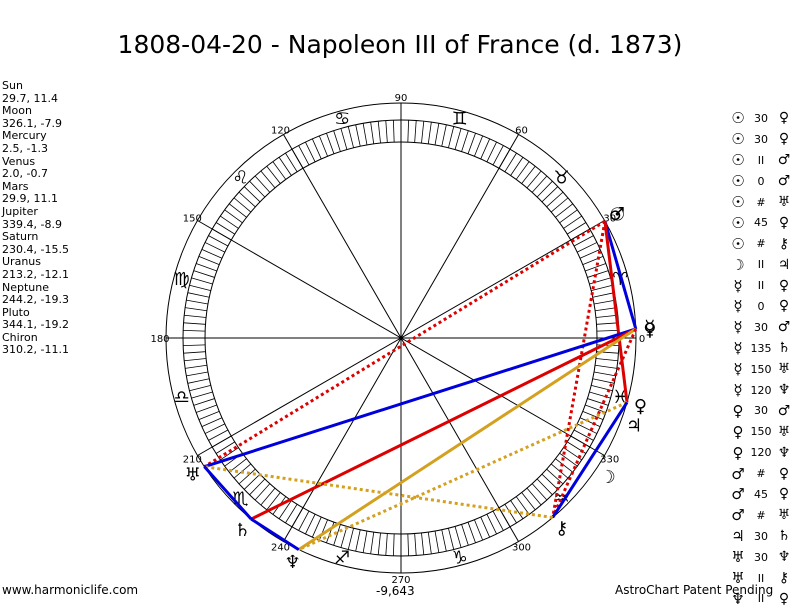 The height and width of the screenshot is (609, 800). Describe the element at coordinates (12, 85) in the screenshot. I see `planet-name: Sun` at that location.